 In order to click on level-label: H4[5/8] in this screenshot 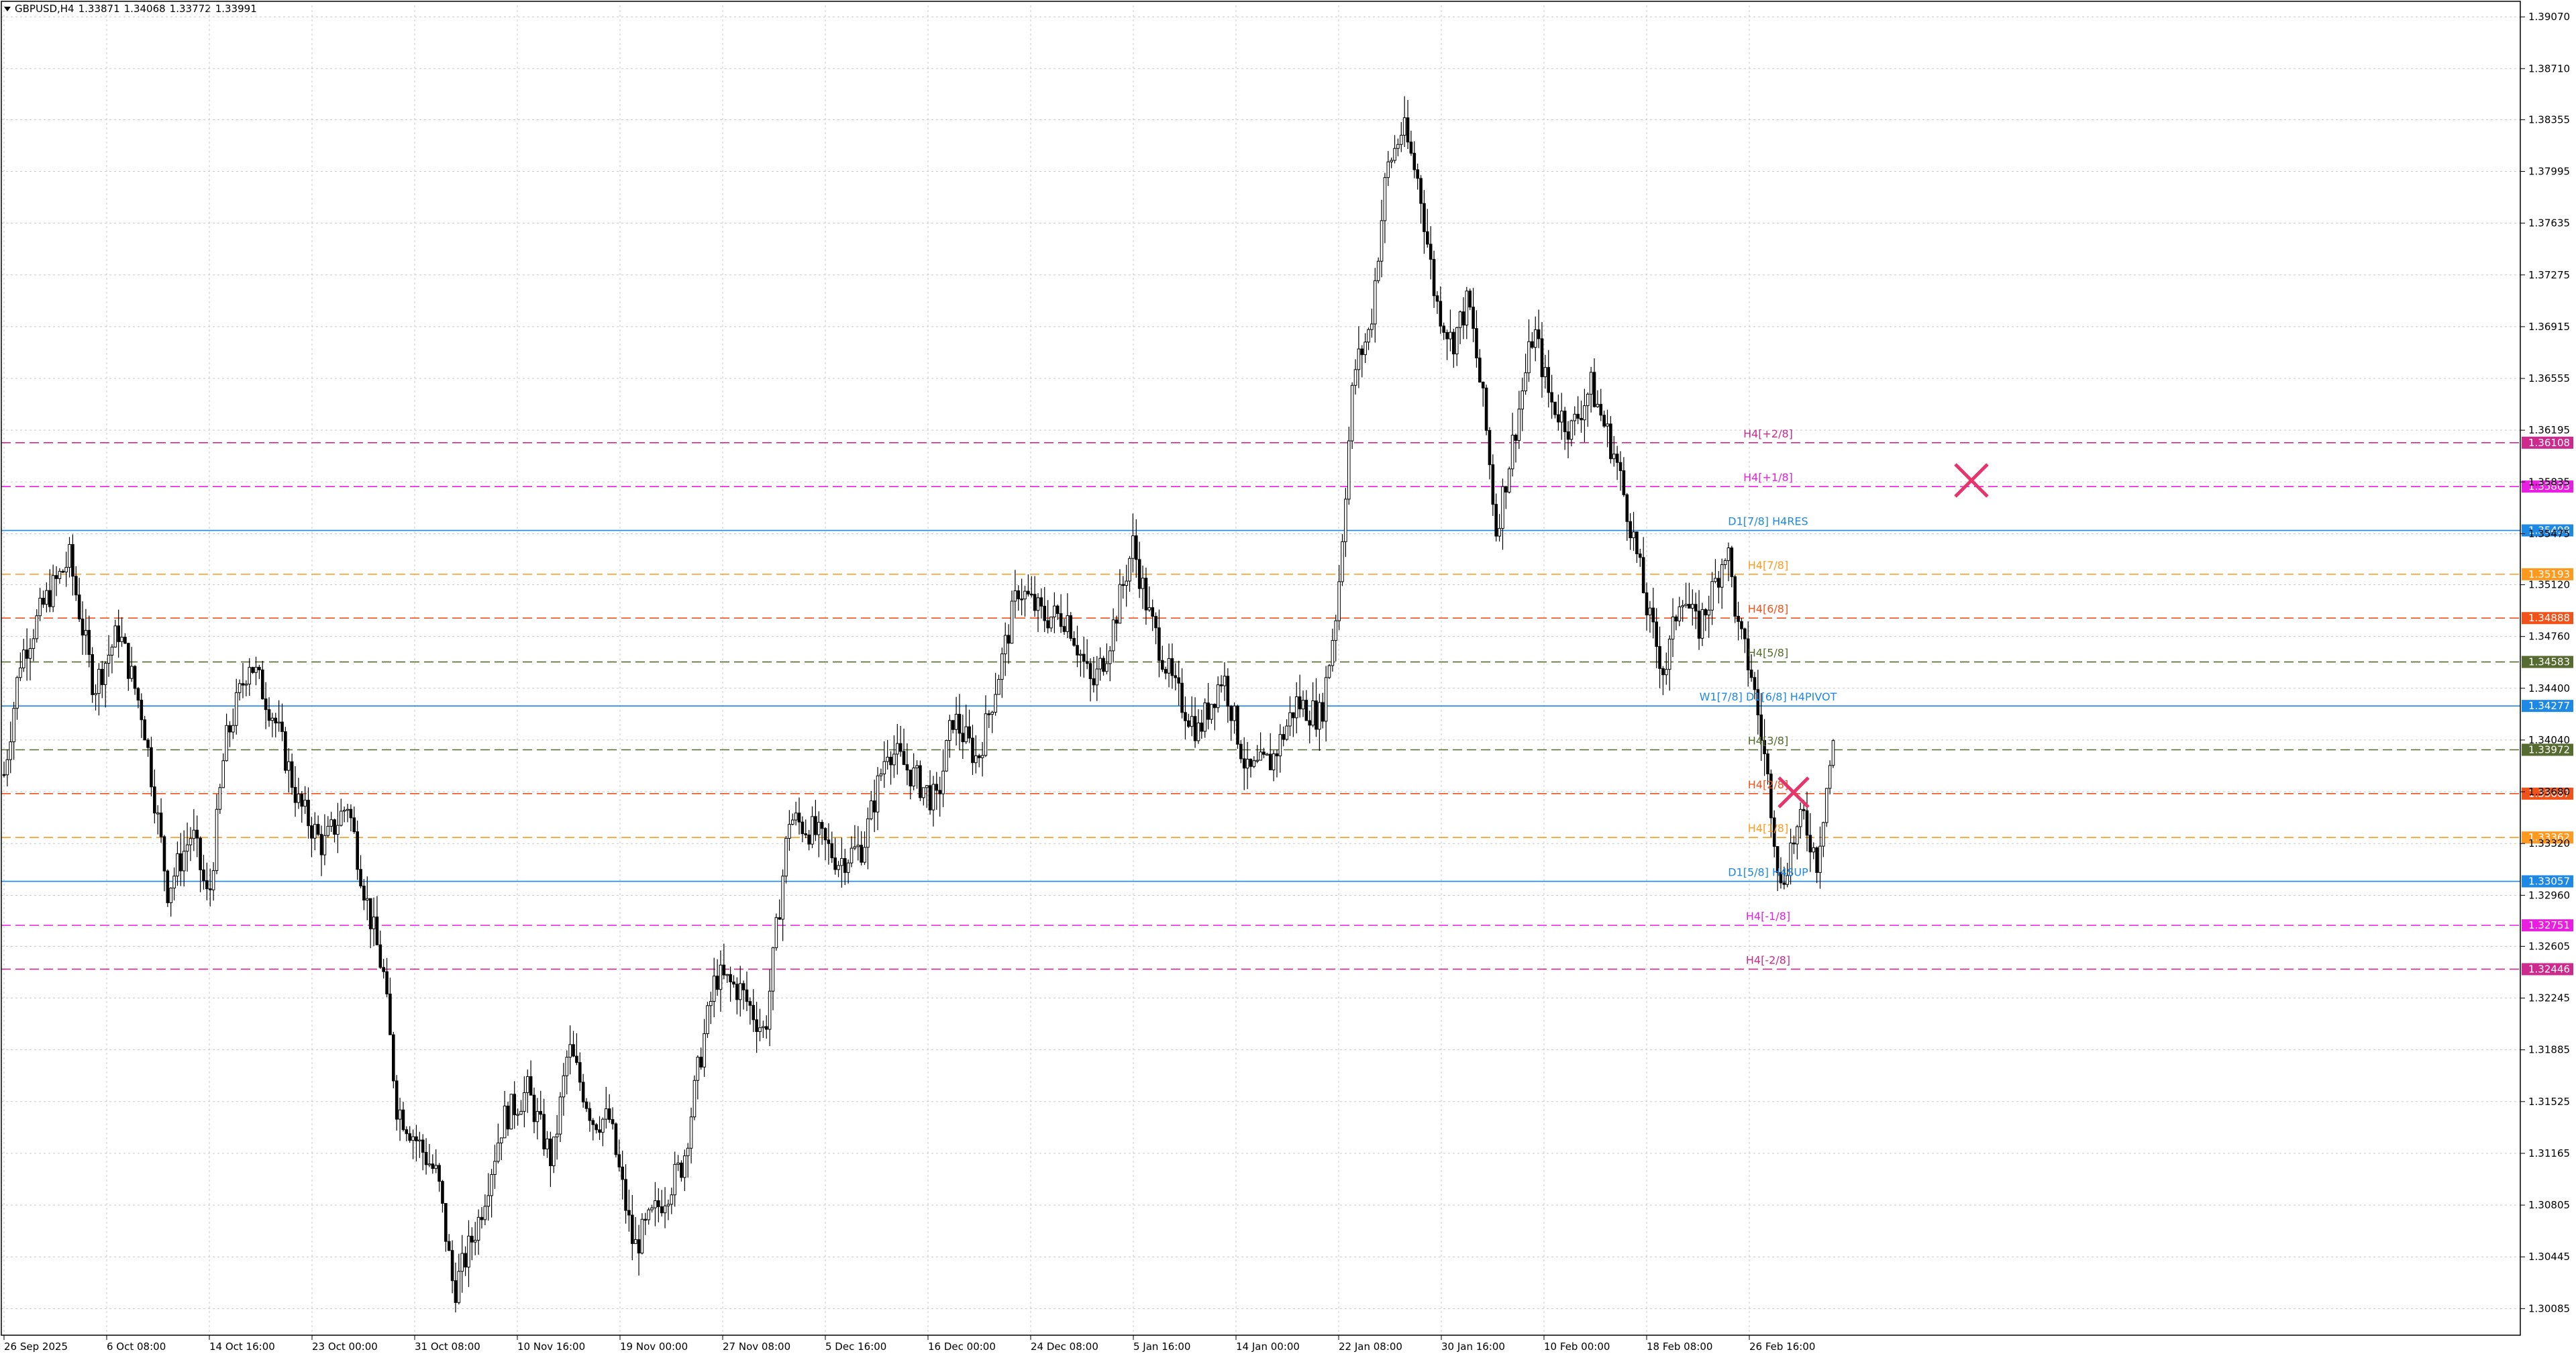, I will do `click(1768, 653)`.